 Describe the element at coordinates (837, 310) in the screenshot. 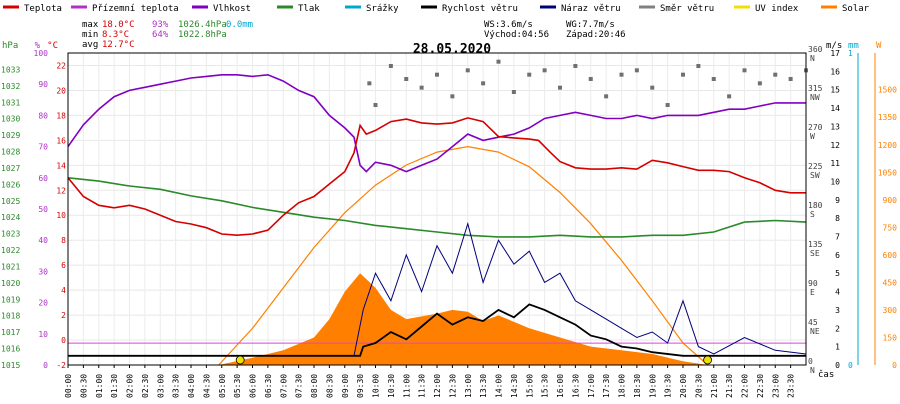

I see `tick-label-wind: 3` at that location.